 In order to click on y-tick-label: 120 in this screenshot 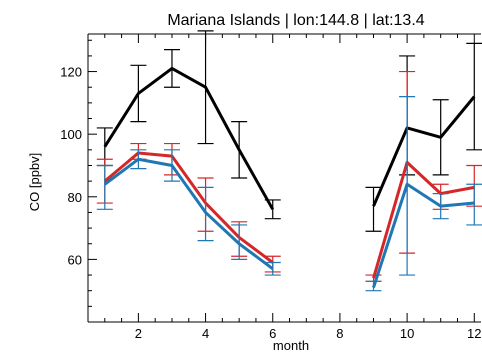, I will do `click(71, 72)`.